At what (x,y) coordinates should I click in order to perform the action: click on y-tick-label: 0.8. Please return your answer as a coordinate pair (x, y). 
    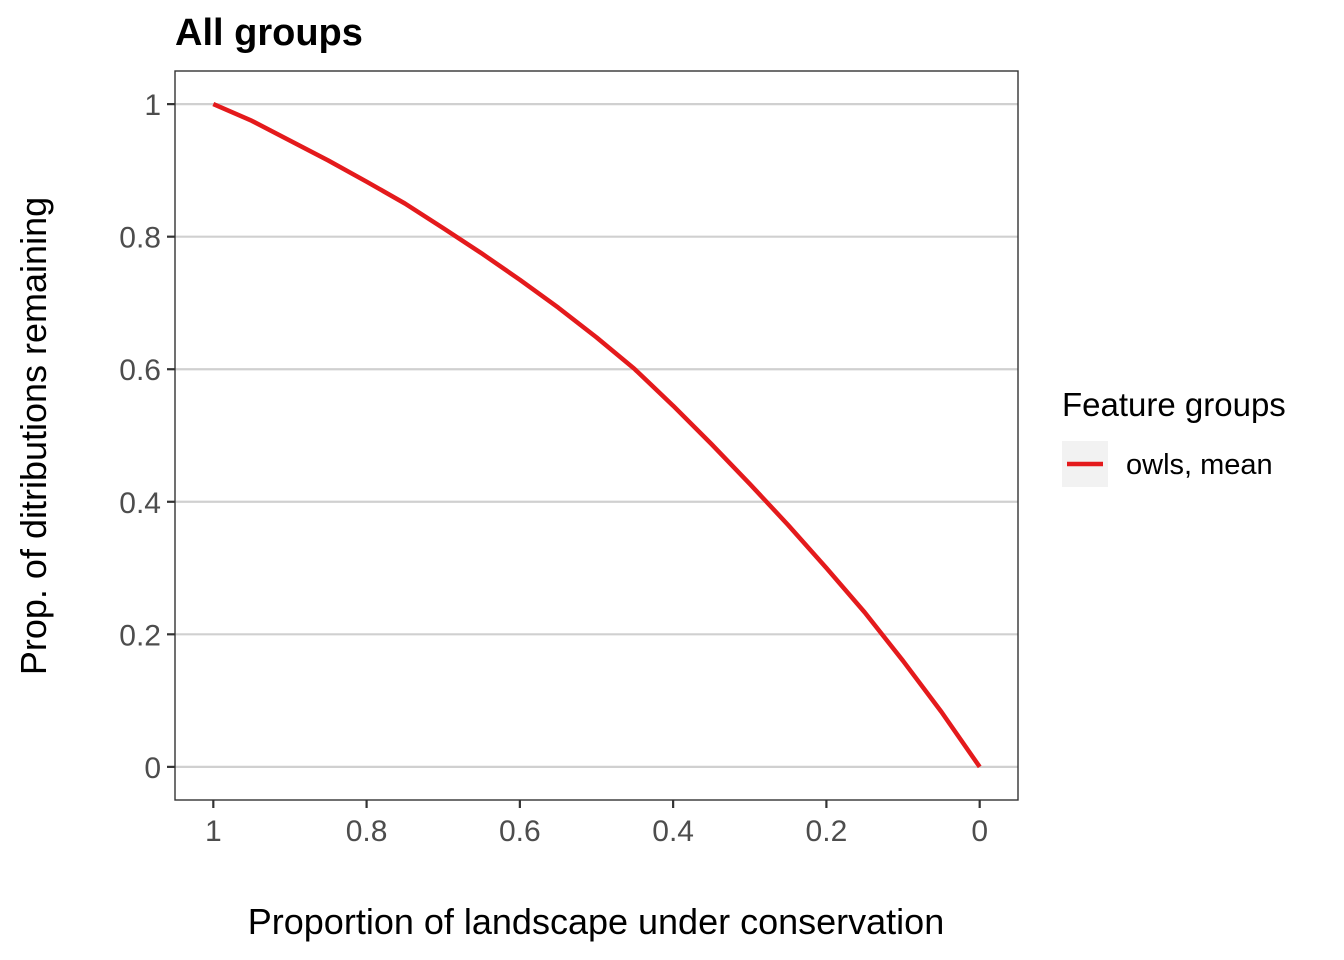
    Looking at the image, I should click on (140, 238).